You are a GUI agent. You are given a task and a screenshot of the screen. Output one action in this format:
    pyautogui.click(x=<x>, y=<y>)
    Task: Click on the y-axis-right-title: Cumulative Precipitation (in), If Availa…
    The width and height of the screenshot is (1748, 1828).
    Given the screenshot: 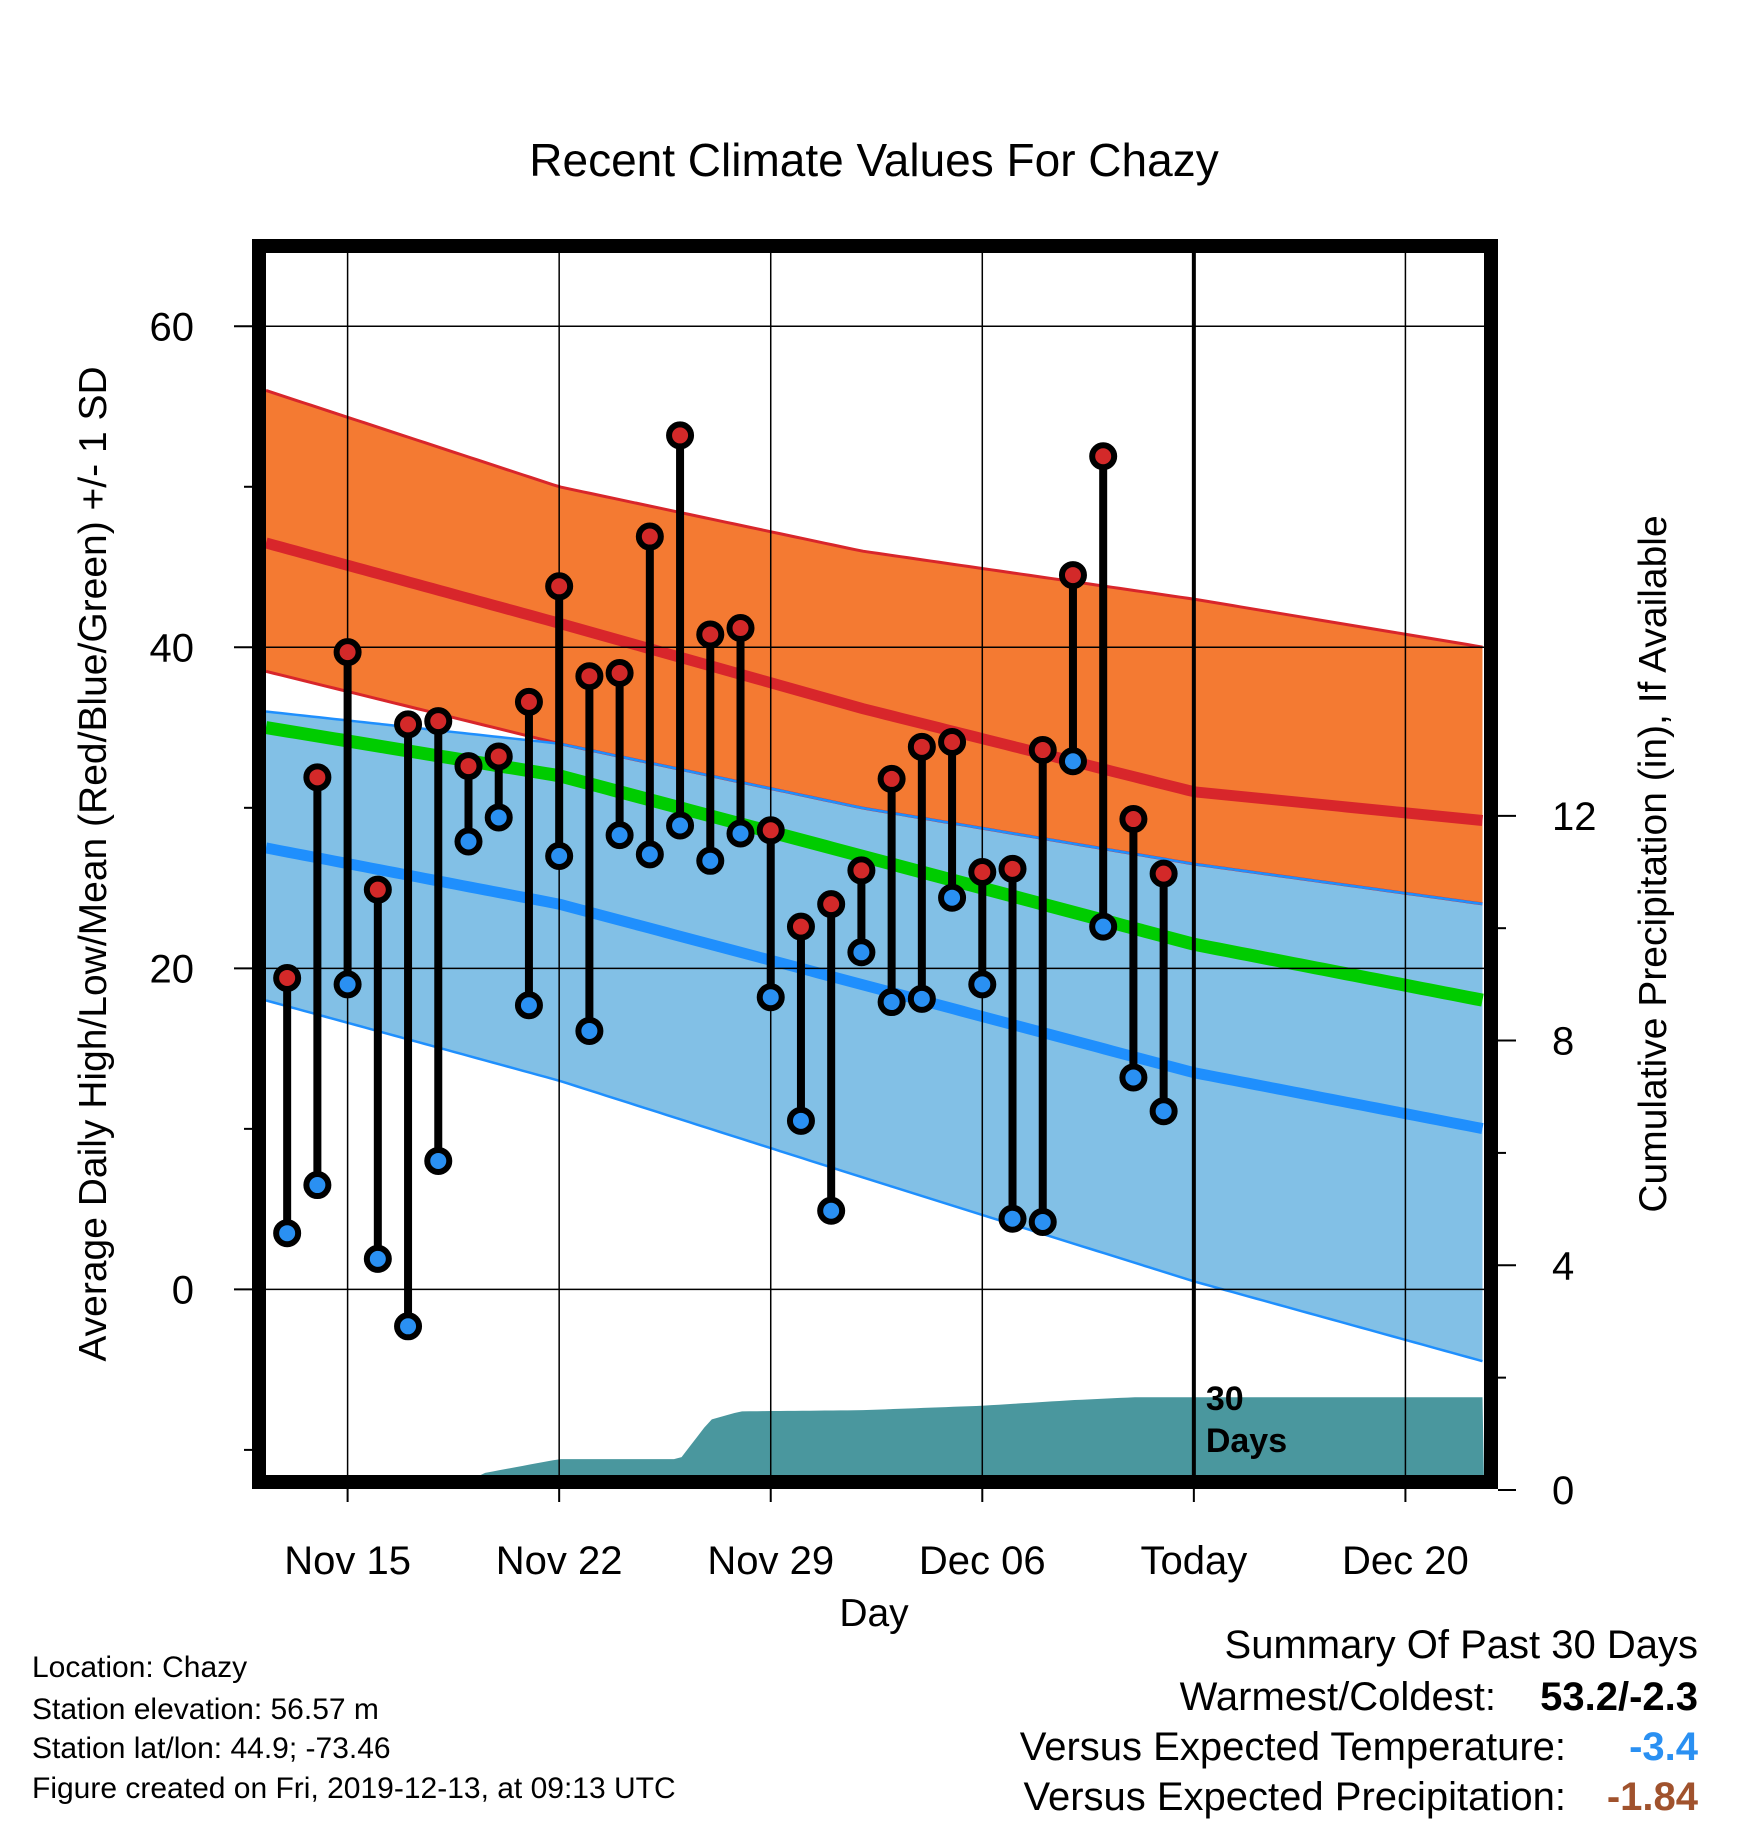 What is the action you would take?
    pyautogui.click(x=1653, y=863)
    